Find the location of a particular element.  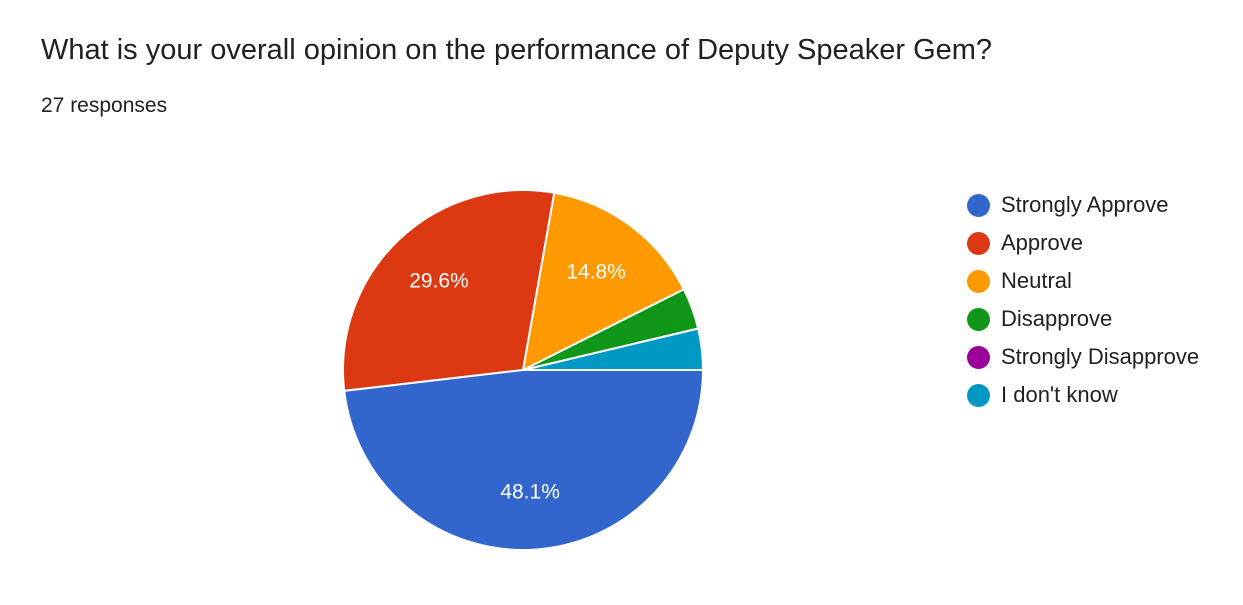

legend-item-i-don-t-know: I don't know is located at coordinates (1083, 395).